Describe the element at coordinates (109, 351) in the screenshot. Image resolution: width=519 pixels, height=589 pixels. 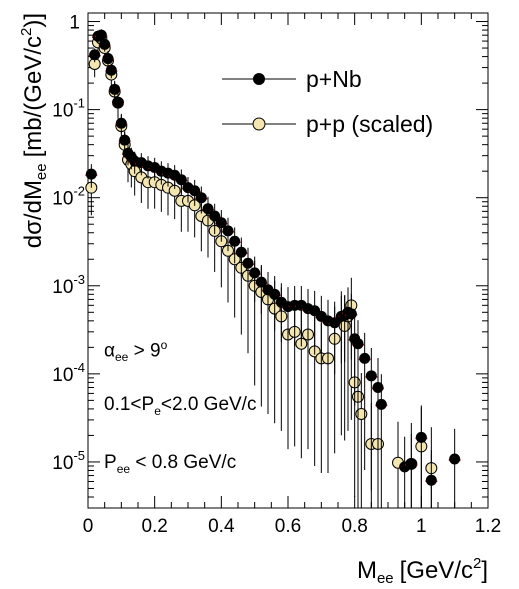
I see `annotation-alpha-main: α` at that location.